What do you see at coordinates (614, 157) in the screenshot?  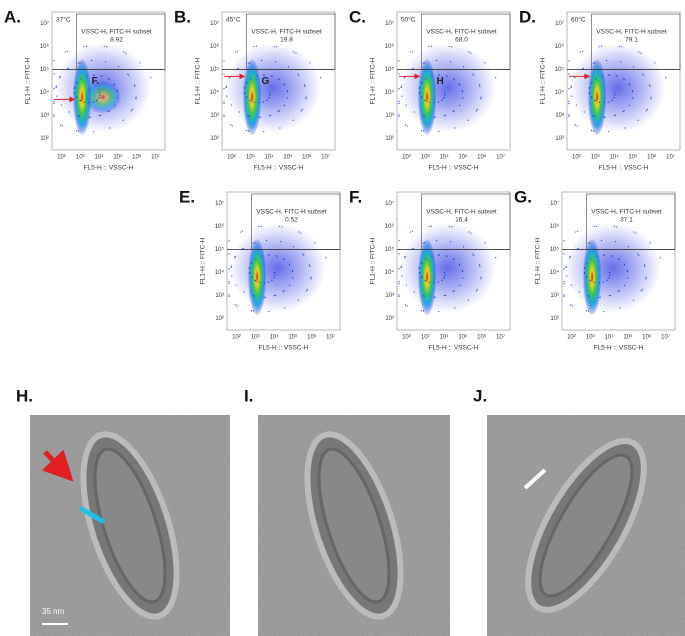 I see `x-tick-label: 10⁴` at bounding box center [614, 157].